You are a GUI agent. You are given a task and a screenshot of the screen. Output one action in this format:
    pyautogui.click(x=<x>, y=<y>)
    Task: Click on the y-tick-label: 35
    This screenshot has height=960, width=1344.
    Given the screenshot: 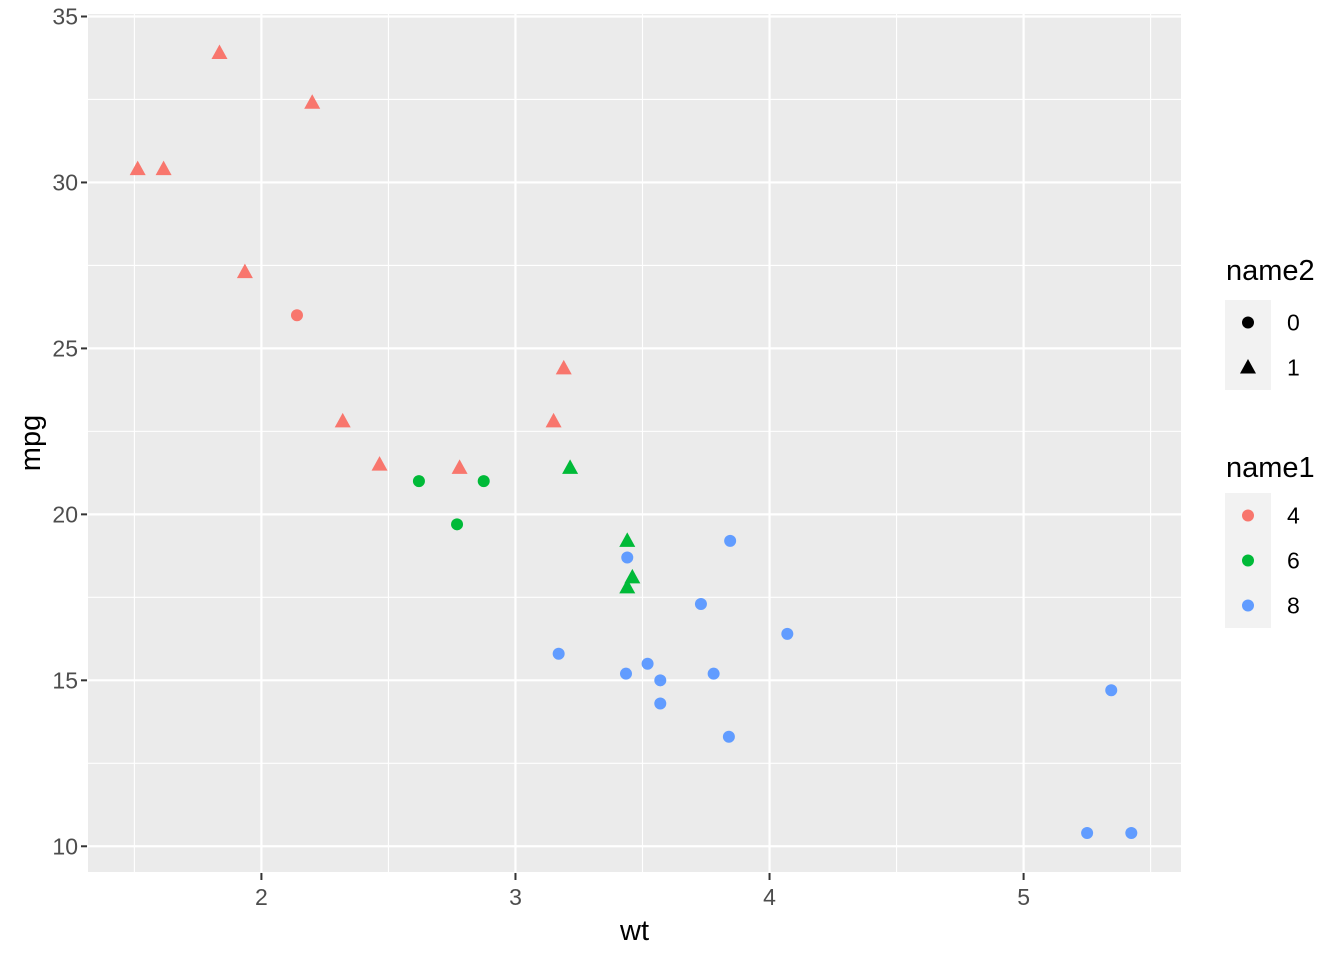 What is the action you would take?
    pyautogui.click(x=65, y=16)
    